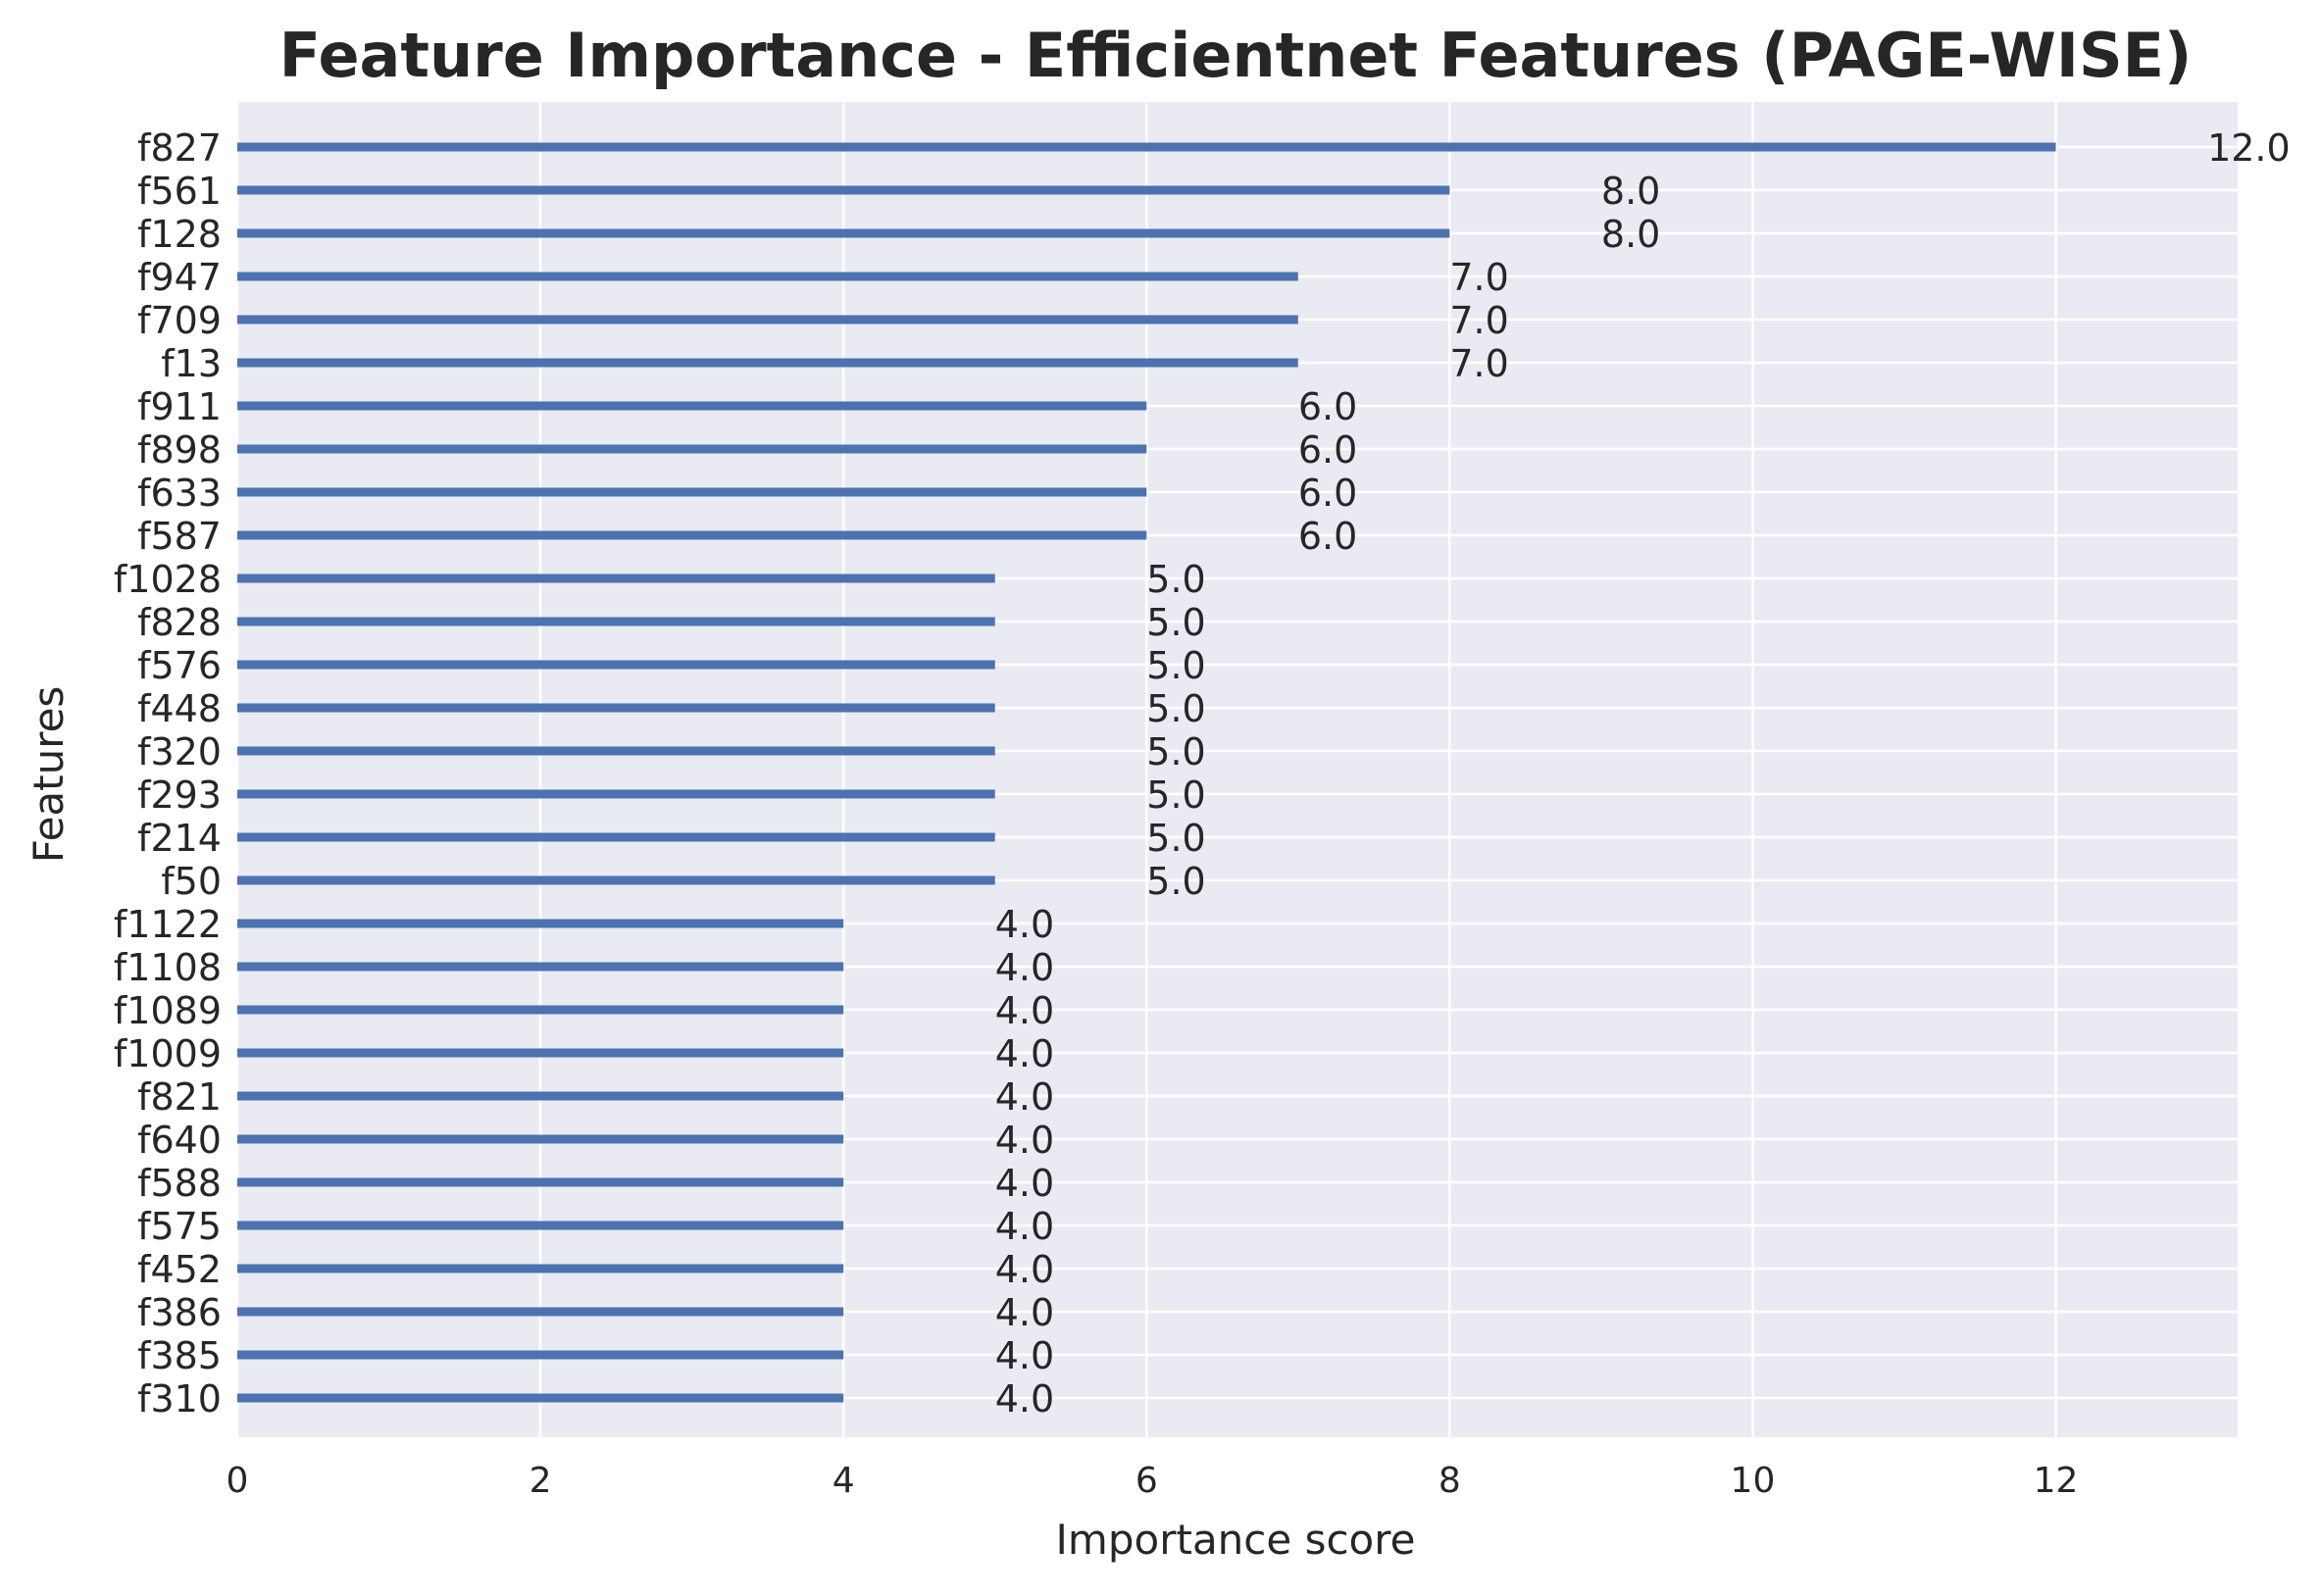 The image size is (2321, 1596). What do you see at coordinates (1327, 493) in the screenshot?
I see `data-label-f633: 6.0` at bounding box center [1327, 493].